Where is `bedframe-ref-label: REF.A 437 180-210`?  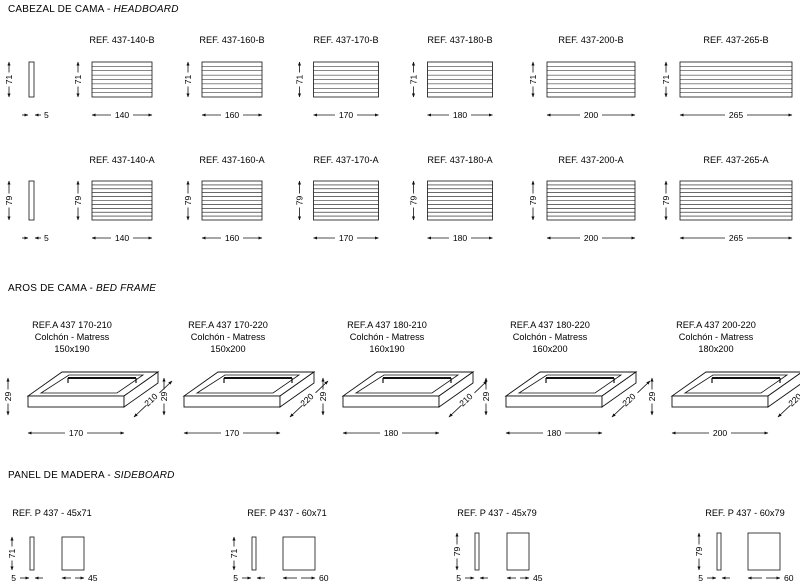
bedframe-ref-label: REF.A 437 180-210 is located at coordinates (387, 325).